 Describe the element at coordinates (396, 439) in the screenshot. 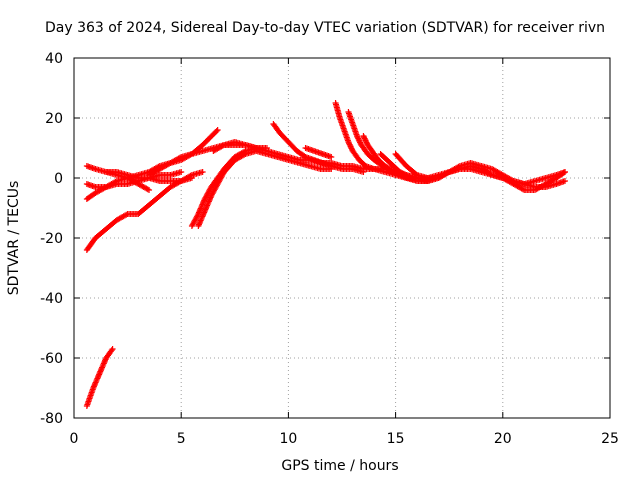

I see `x-tick-label: 15` at that location.